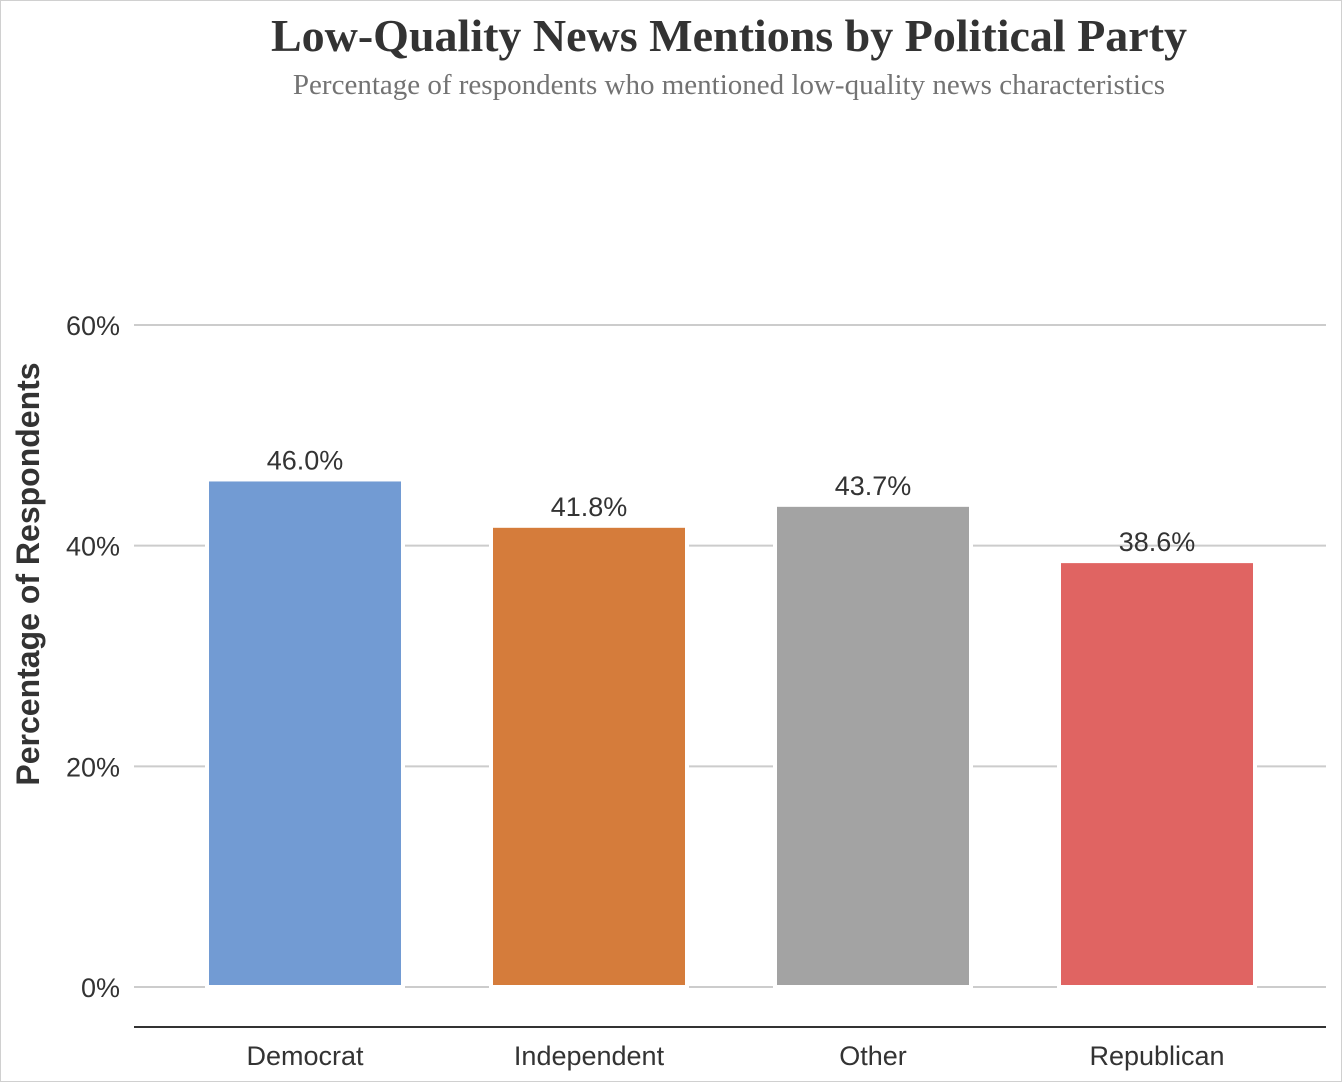  I want to click on y-tick-label: 40%, so click(93, 547).